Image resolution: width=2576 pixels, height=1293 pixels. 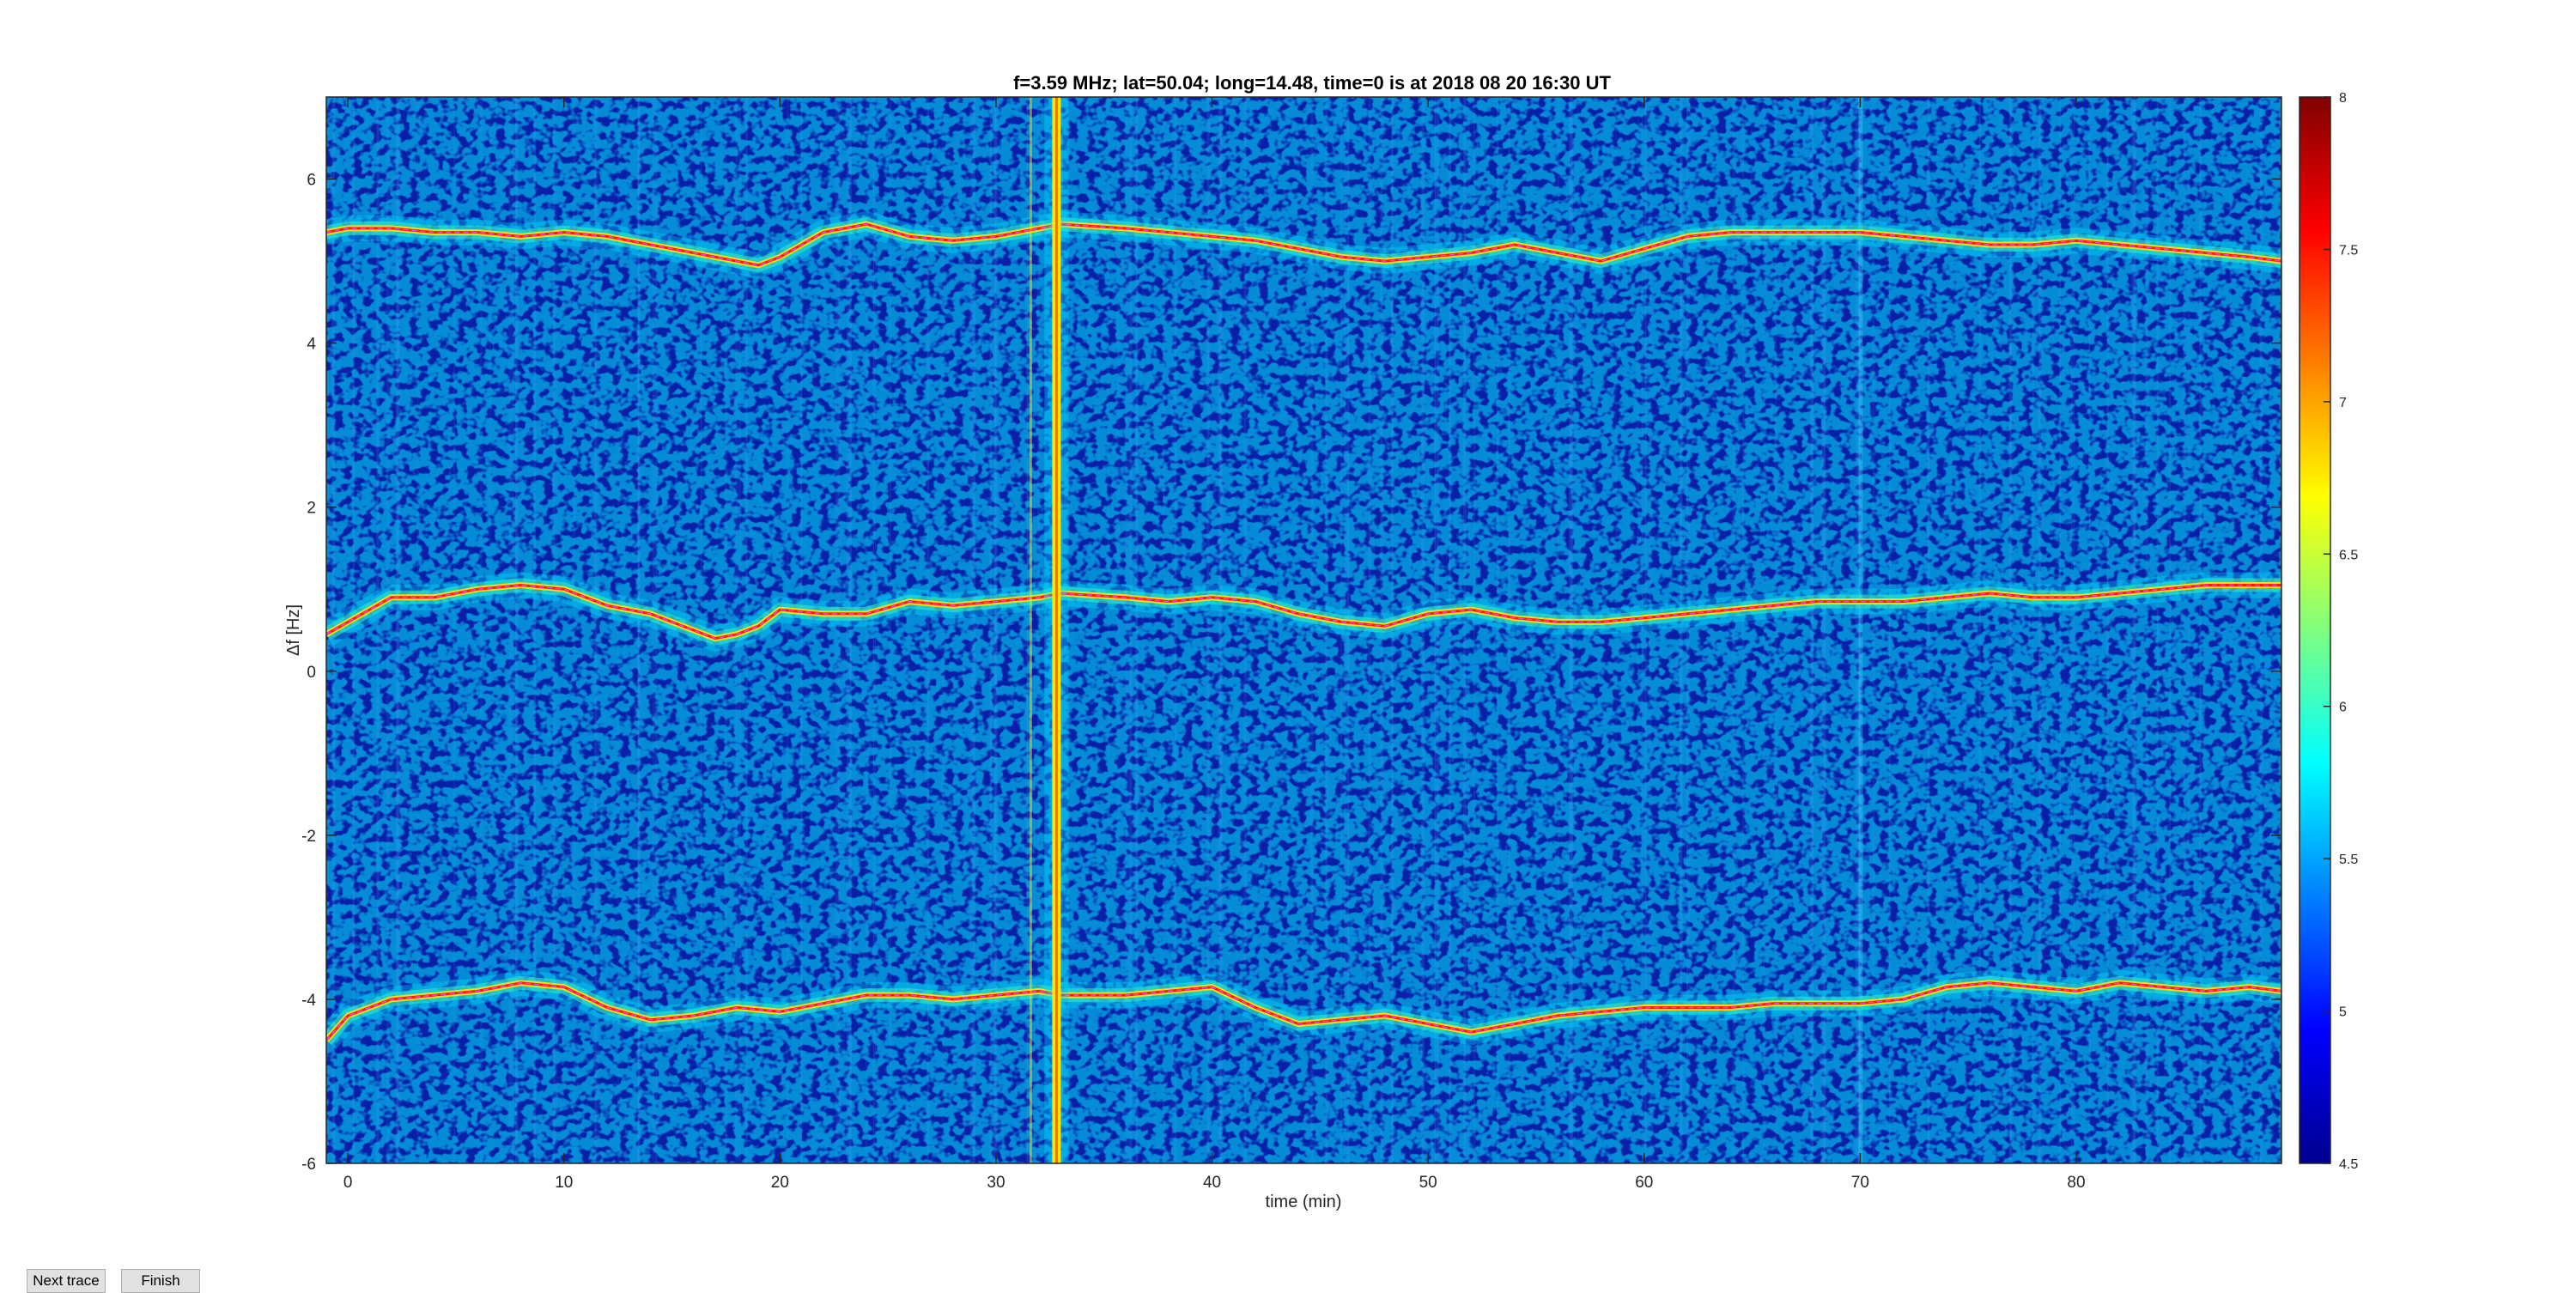 What do you see at coordinates (1303, 612) in the screenshot?
I see `trace-1-fit` at bounding box center [1303, 612].